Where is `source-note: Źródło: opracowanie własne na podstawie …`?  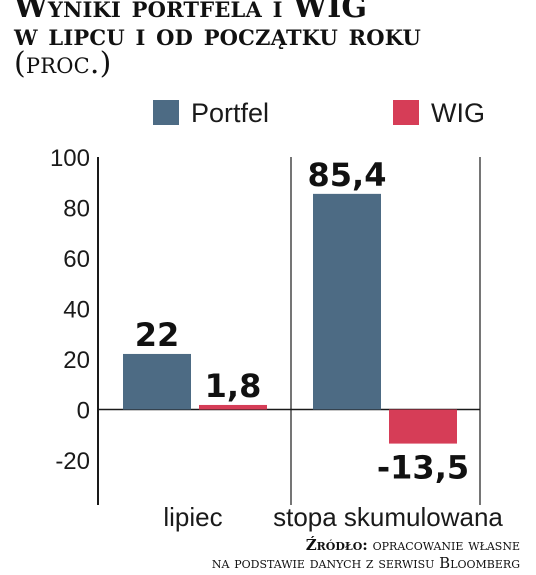 source-note: Źródło: opracowanie własne na podstawie … is located at coordinates (366, 554).